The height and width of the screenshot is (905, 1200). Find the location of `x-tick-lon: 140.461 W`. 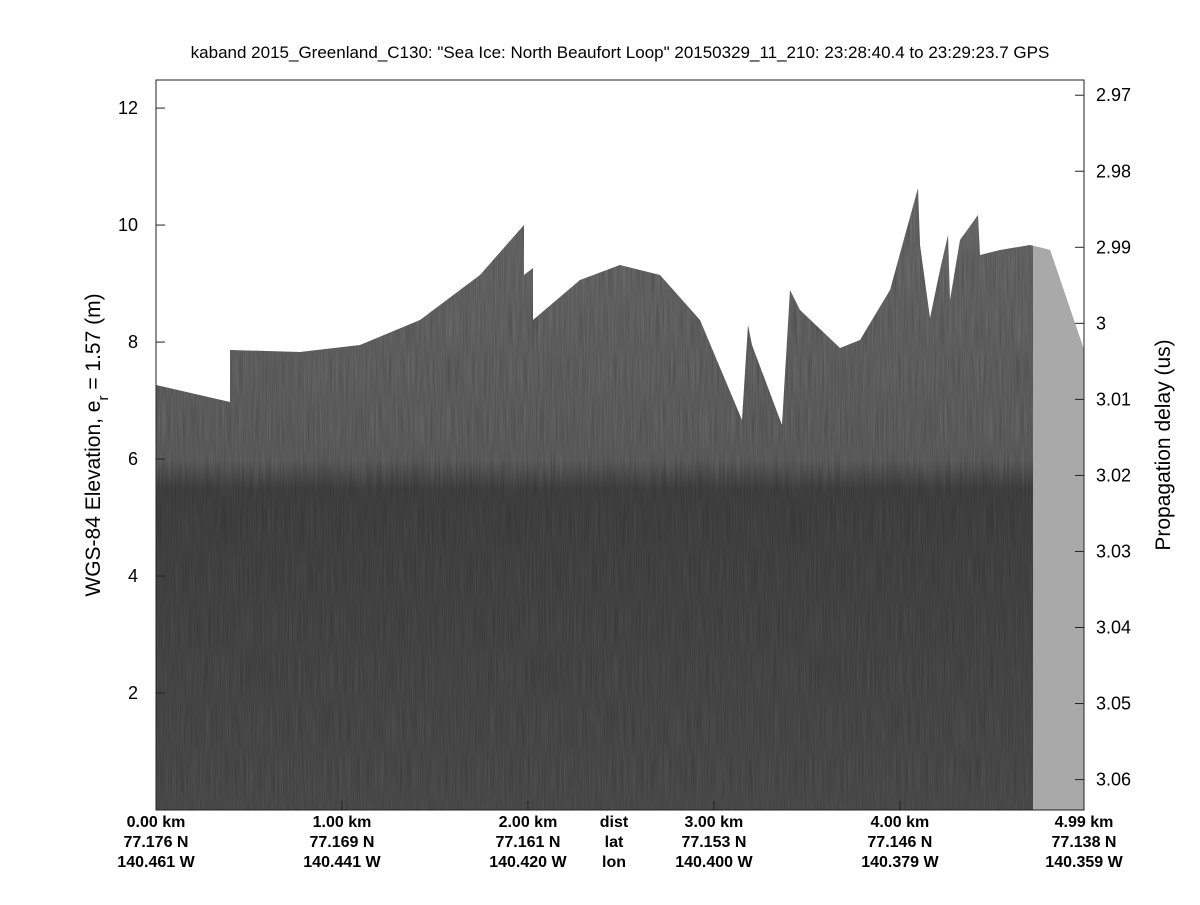

x-tick-lon: 140.461 W is located at coordinates (156, 862).